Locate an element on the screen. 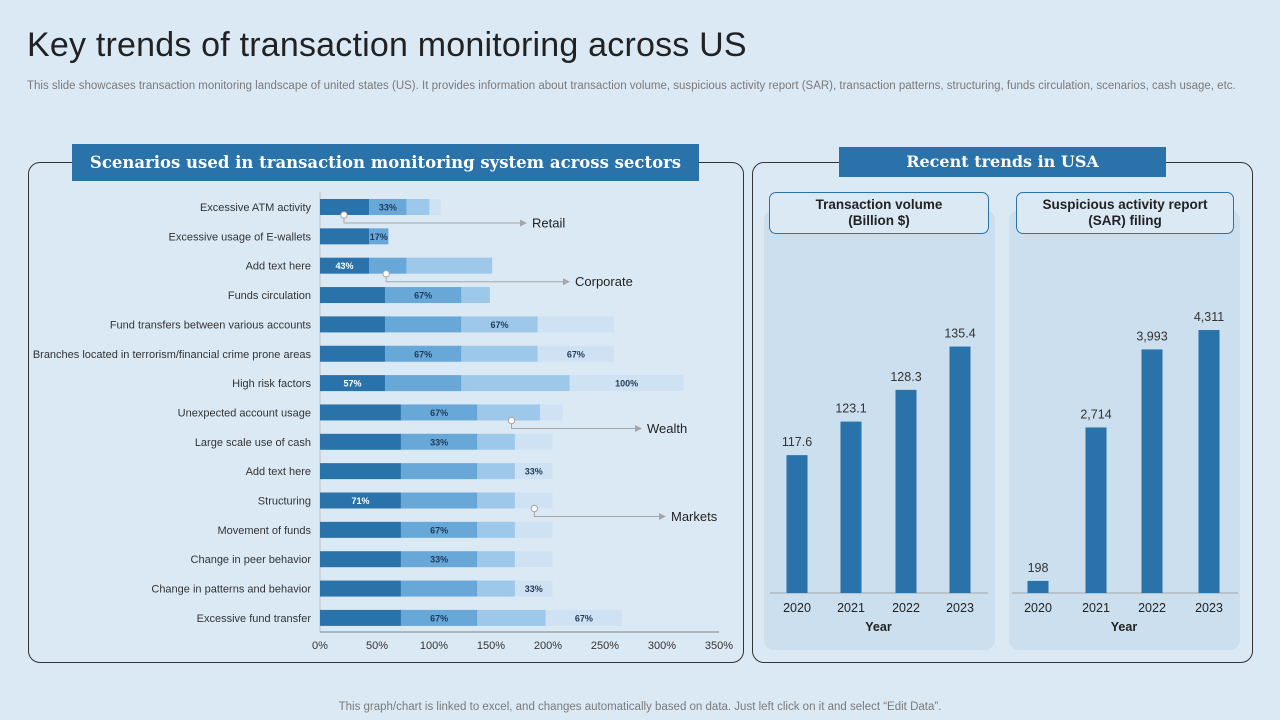 The height and width of the screenshot is (720, 1280). recent-trends-heading: Recent trends in USA is located at coordinates (1002, 162).